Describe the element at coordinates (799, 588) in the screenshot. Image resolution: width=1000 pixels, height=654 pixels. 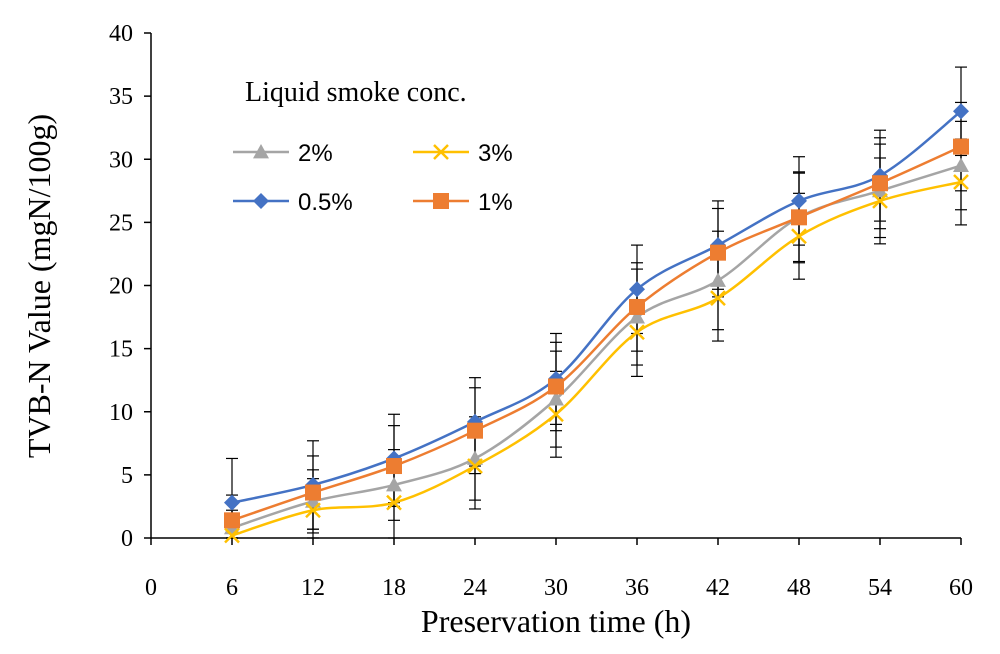
I see `x-tick-label: 48` at that location.